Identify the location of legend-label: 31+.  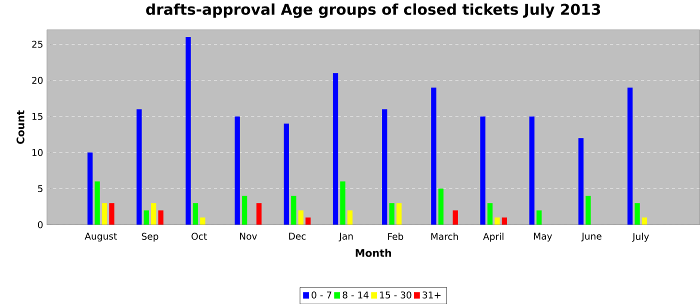
(431, 294).